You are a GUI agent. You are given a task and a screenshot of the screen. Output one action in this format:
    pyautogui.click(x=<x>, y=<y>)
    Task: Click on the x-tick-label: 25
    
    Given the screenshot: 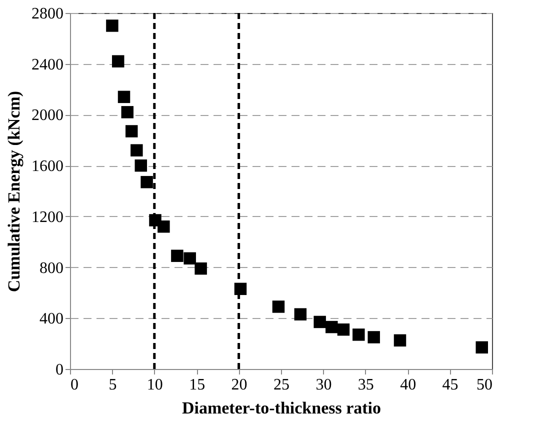 What is the action you would take?
    pyautogui.click(x=282, y=385)
    